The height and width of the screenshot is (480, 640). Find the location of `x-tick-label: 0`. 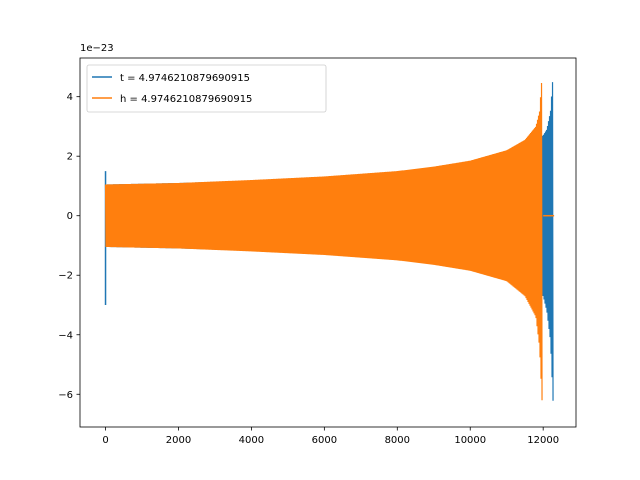

x-tick-label: 0 is located at coordinates (105, 440).